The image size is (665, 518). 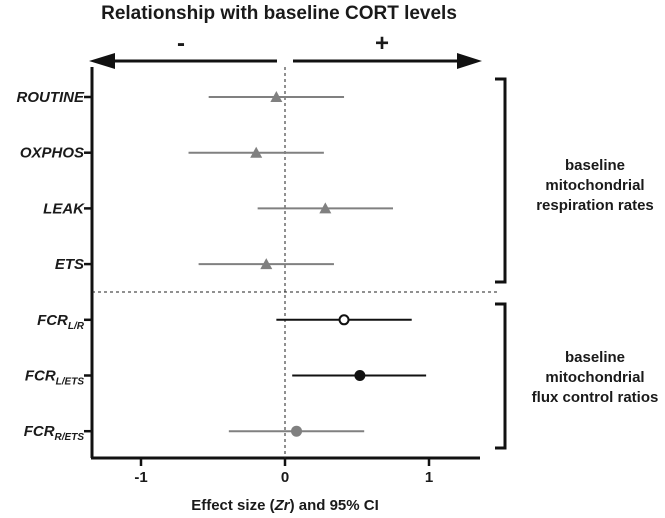 I want to click on x-axis-label-suffix: ) and 95% CI, so click(x=334, y=505).